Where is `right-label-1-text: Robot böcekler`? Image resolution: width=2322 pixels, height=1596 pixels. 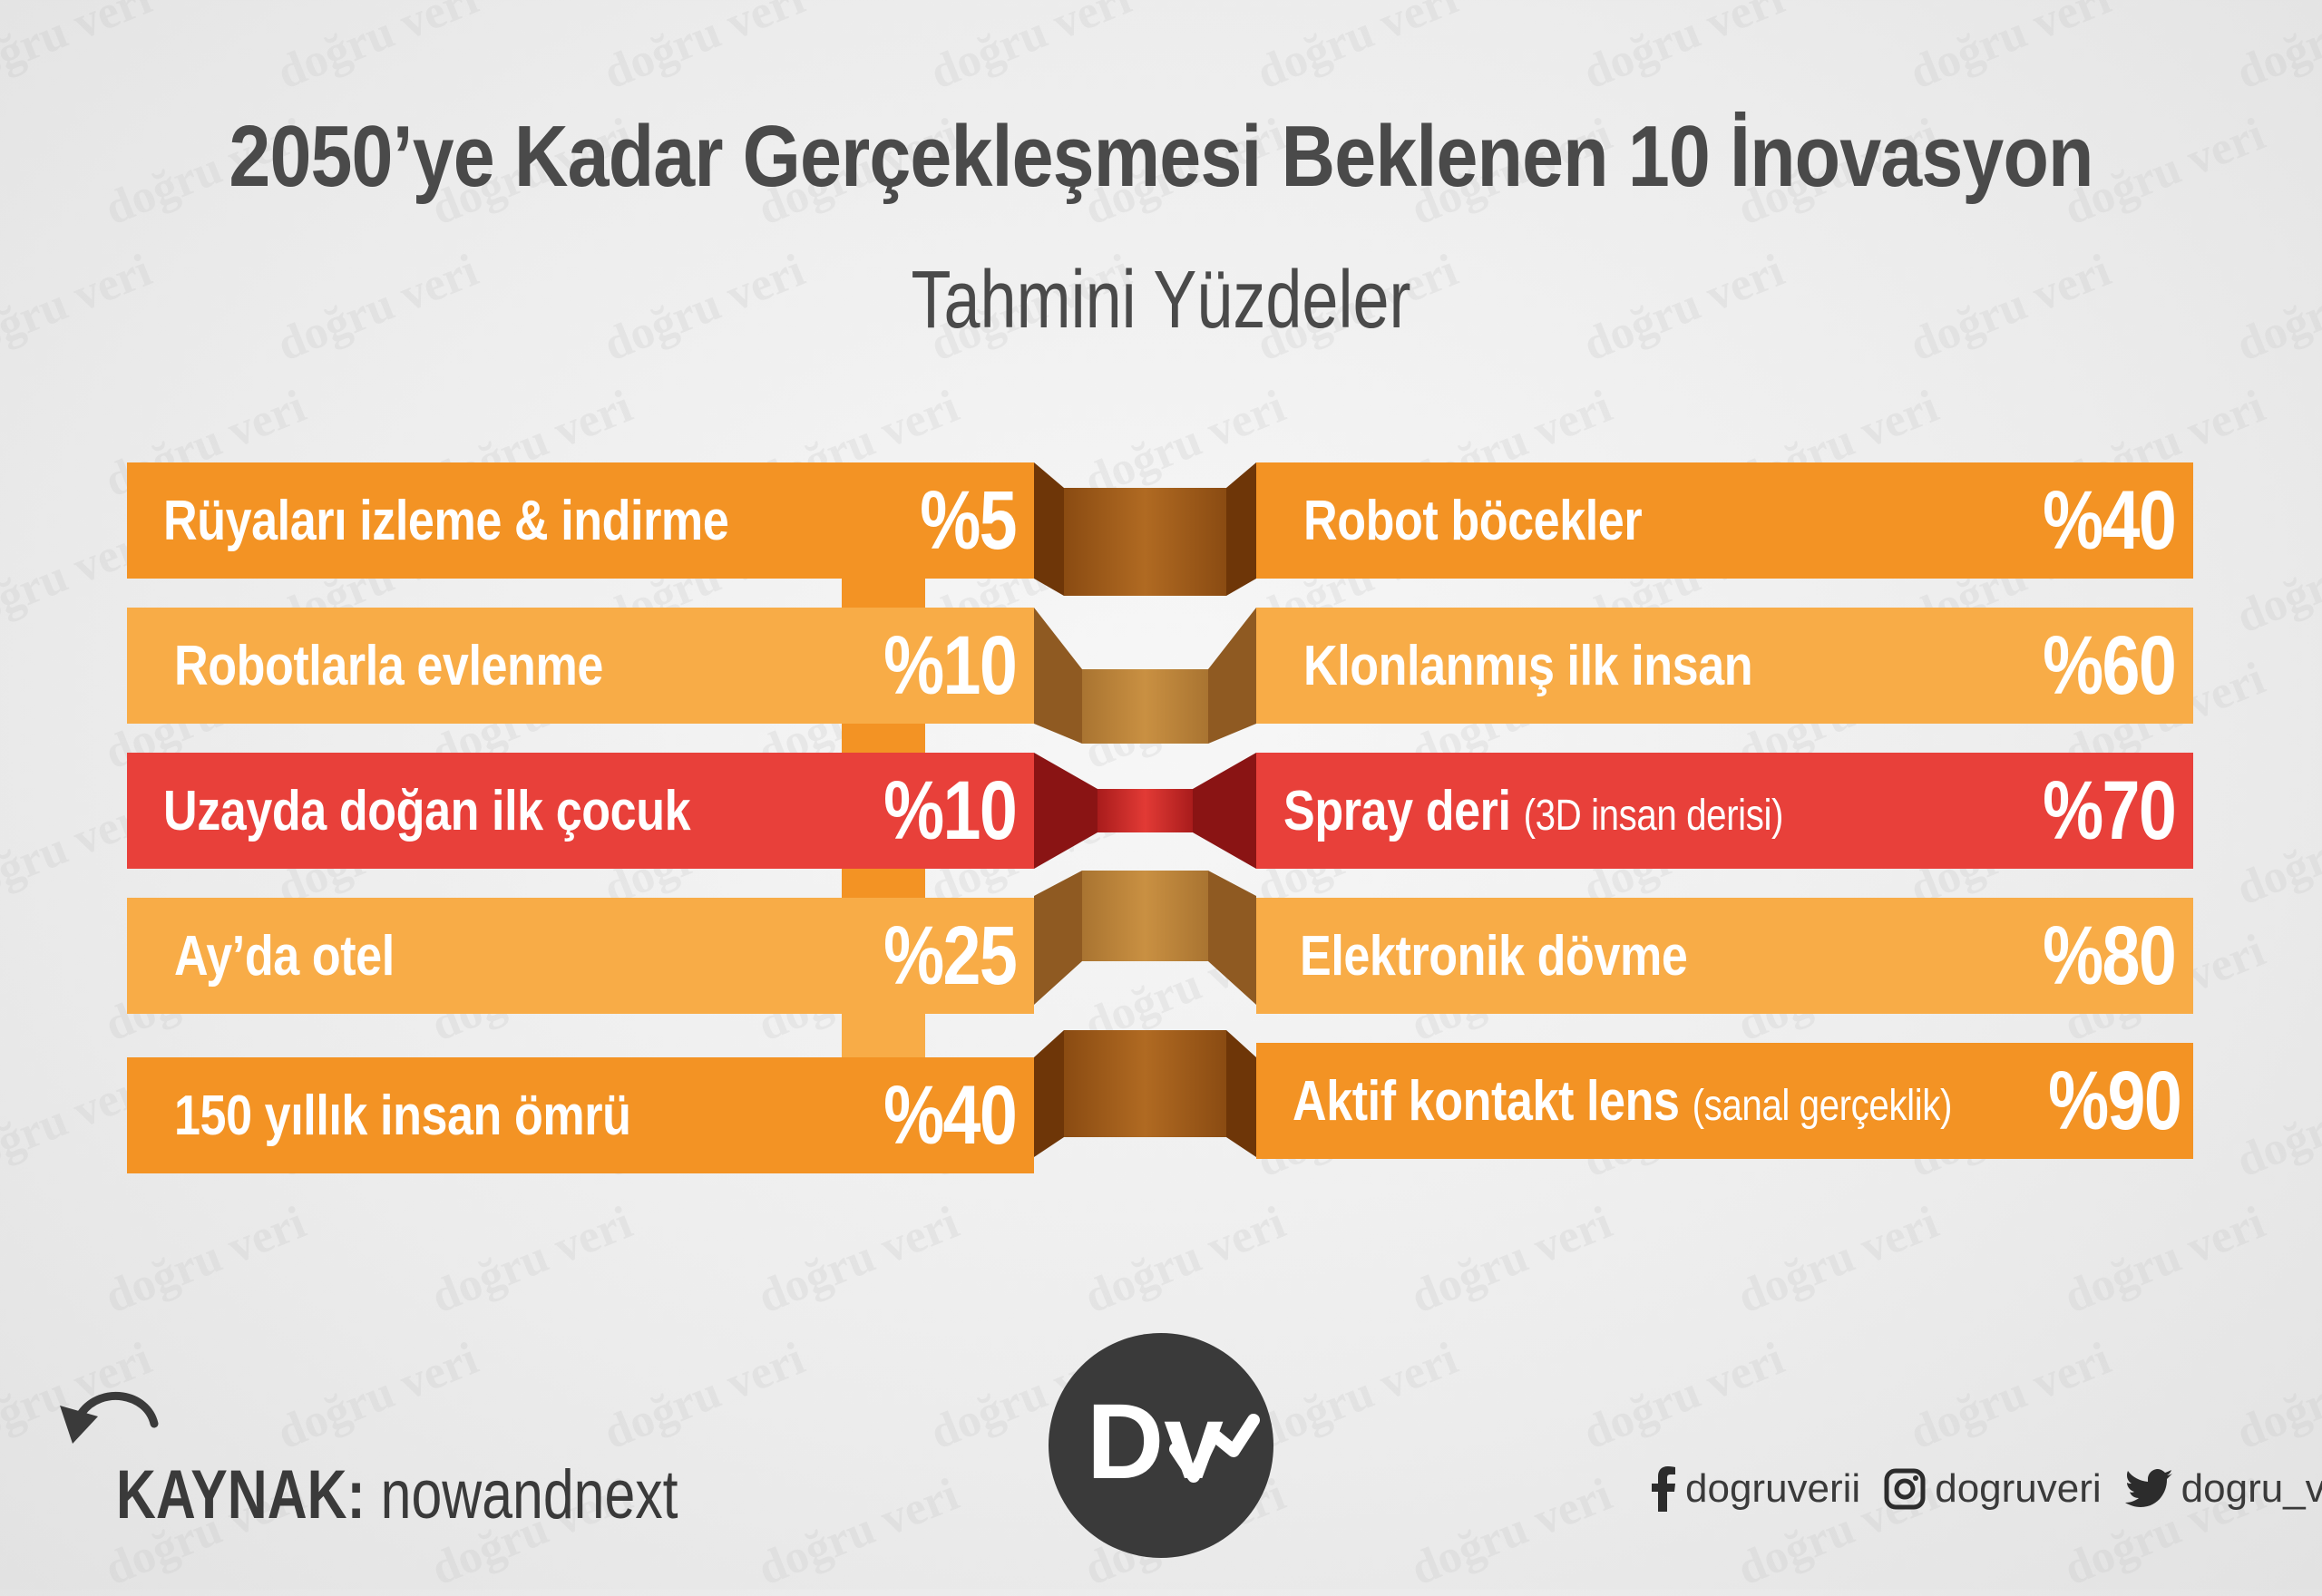 right-label-1-text: Robot böcekler is located at coordinates (1473, 520).